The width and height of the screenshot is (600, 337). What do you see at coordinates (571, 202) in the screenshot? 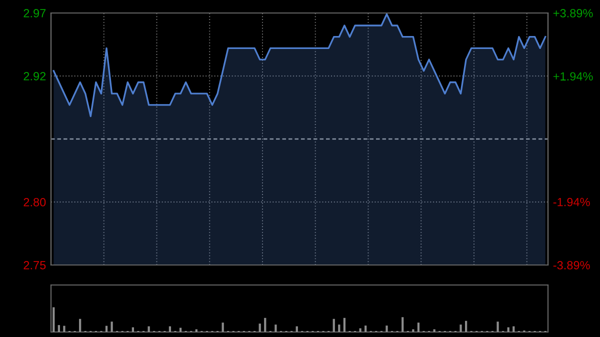
I see `y2-tick-label: -1.94%` at bounding box center [571, 202].